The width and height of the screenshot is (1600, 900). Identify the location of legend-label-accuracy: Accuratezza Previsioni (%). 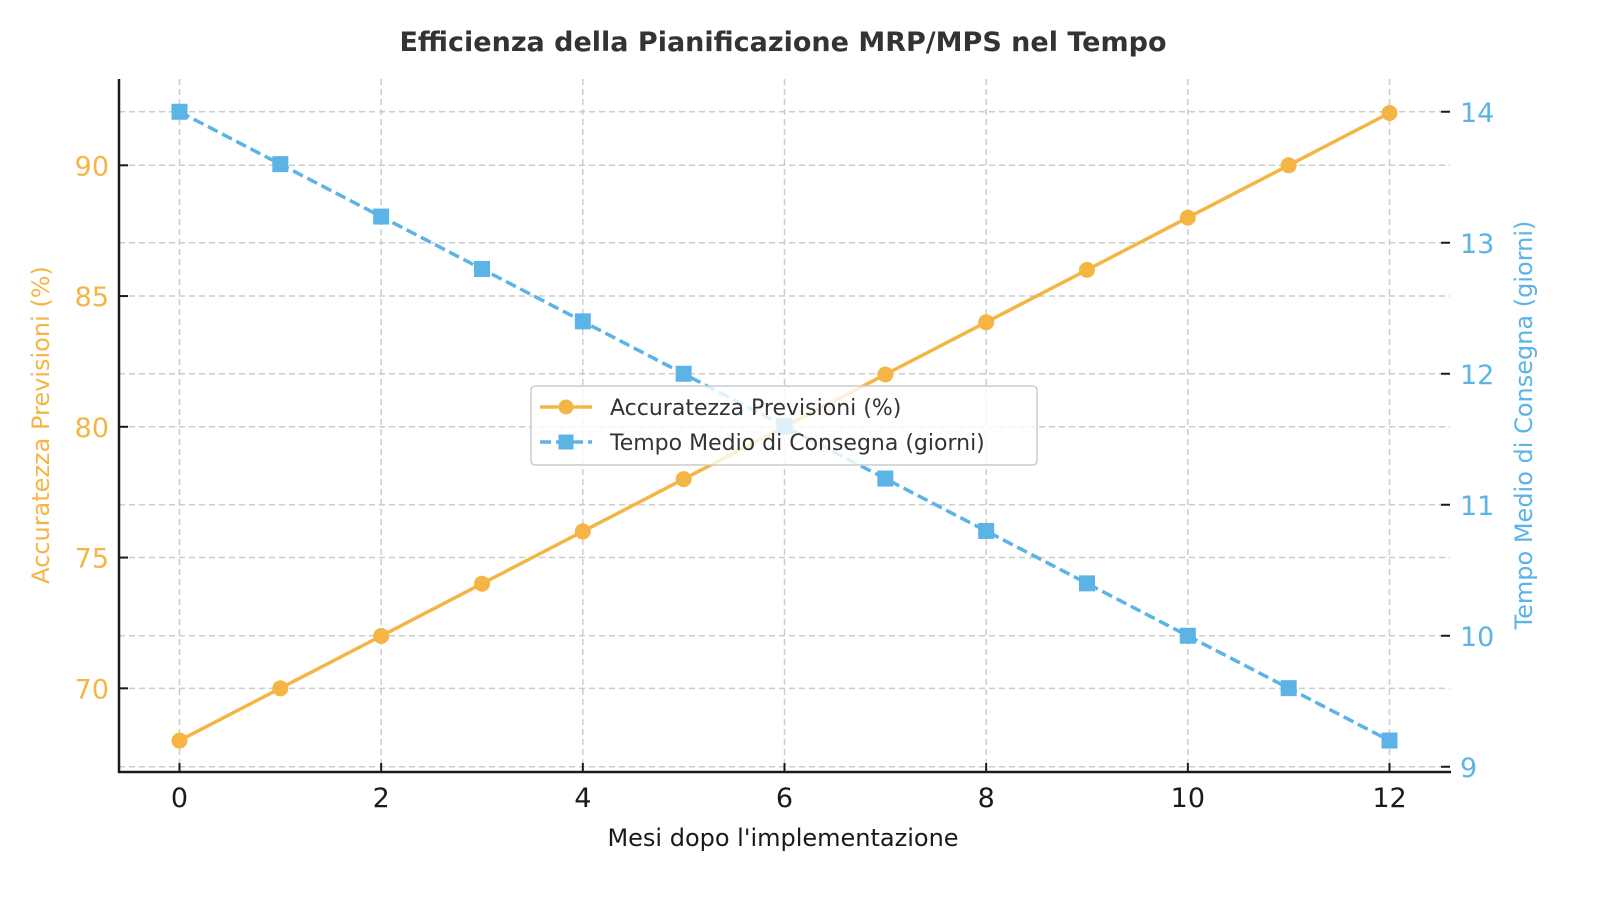
(755, 408).